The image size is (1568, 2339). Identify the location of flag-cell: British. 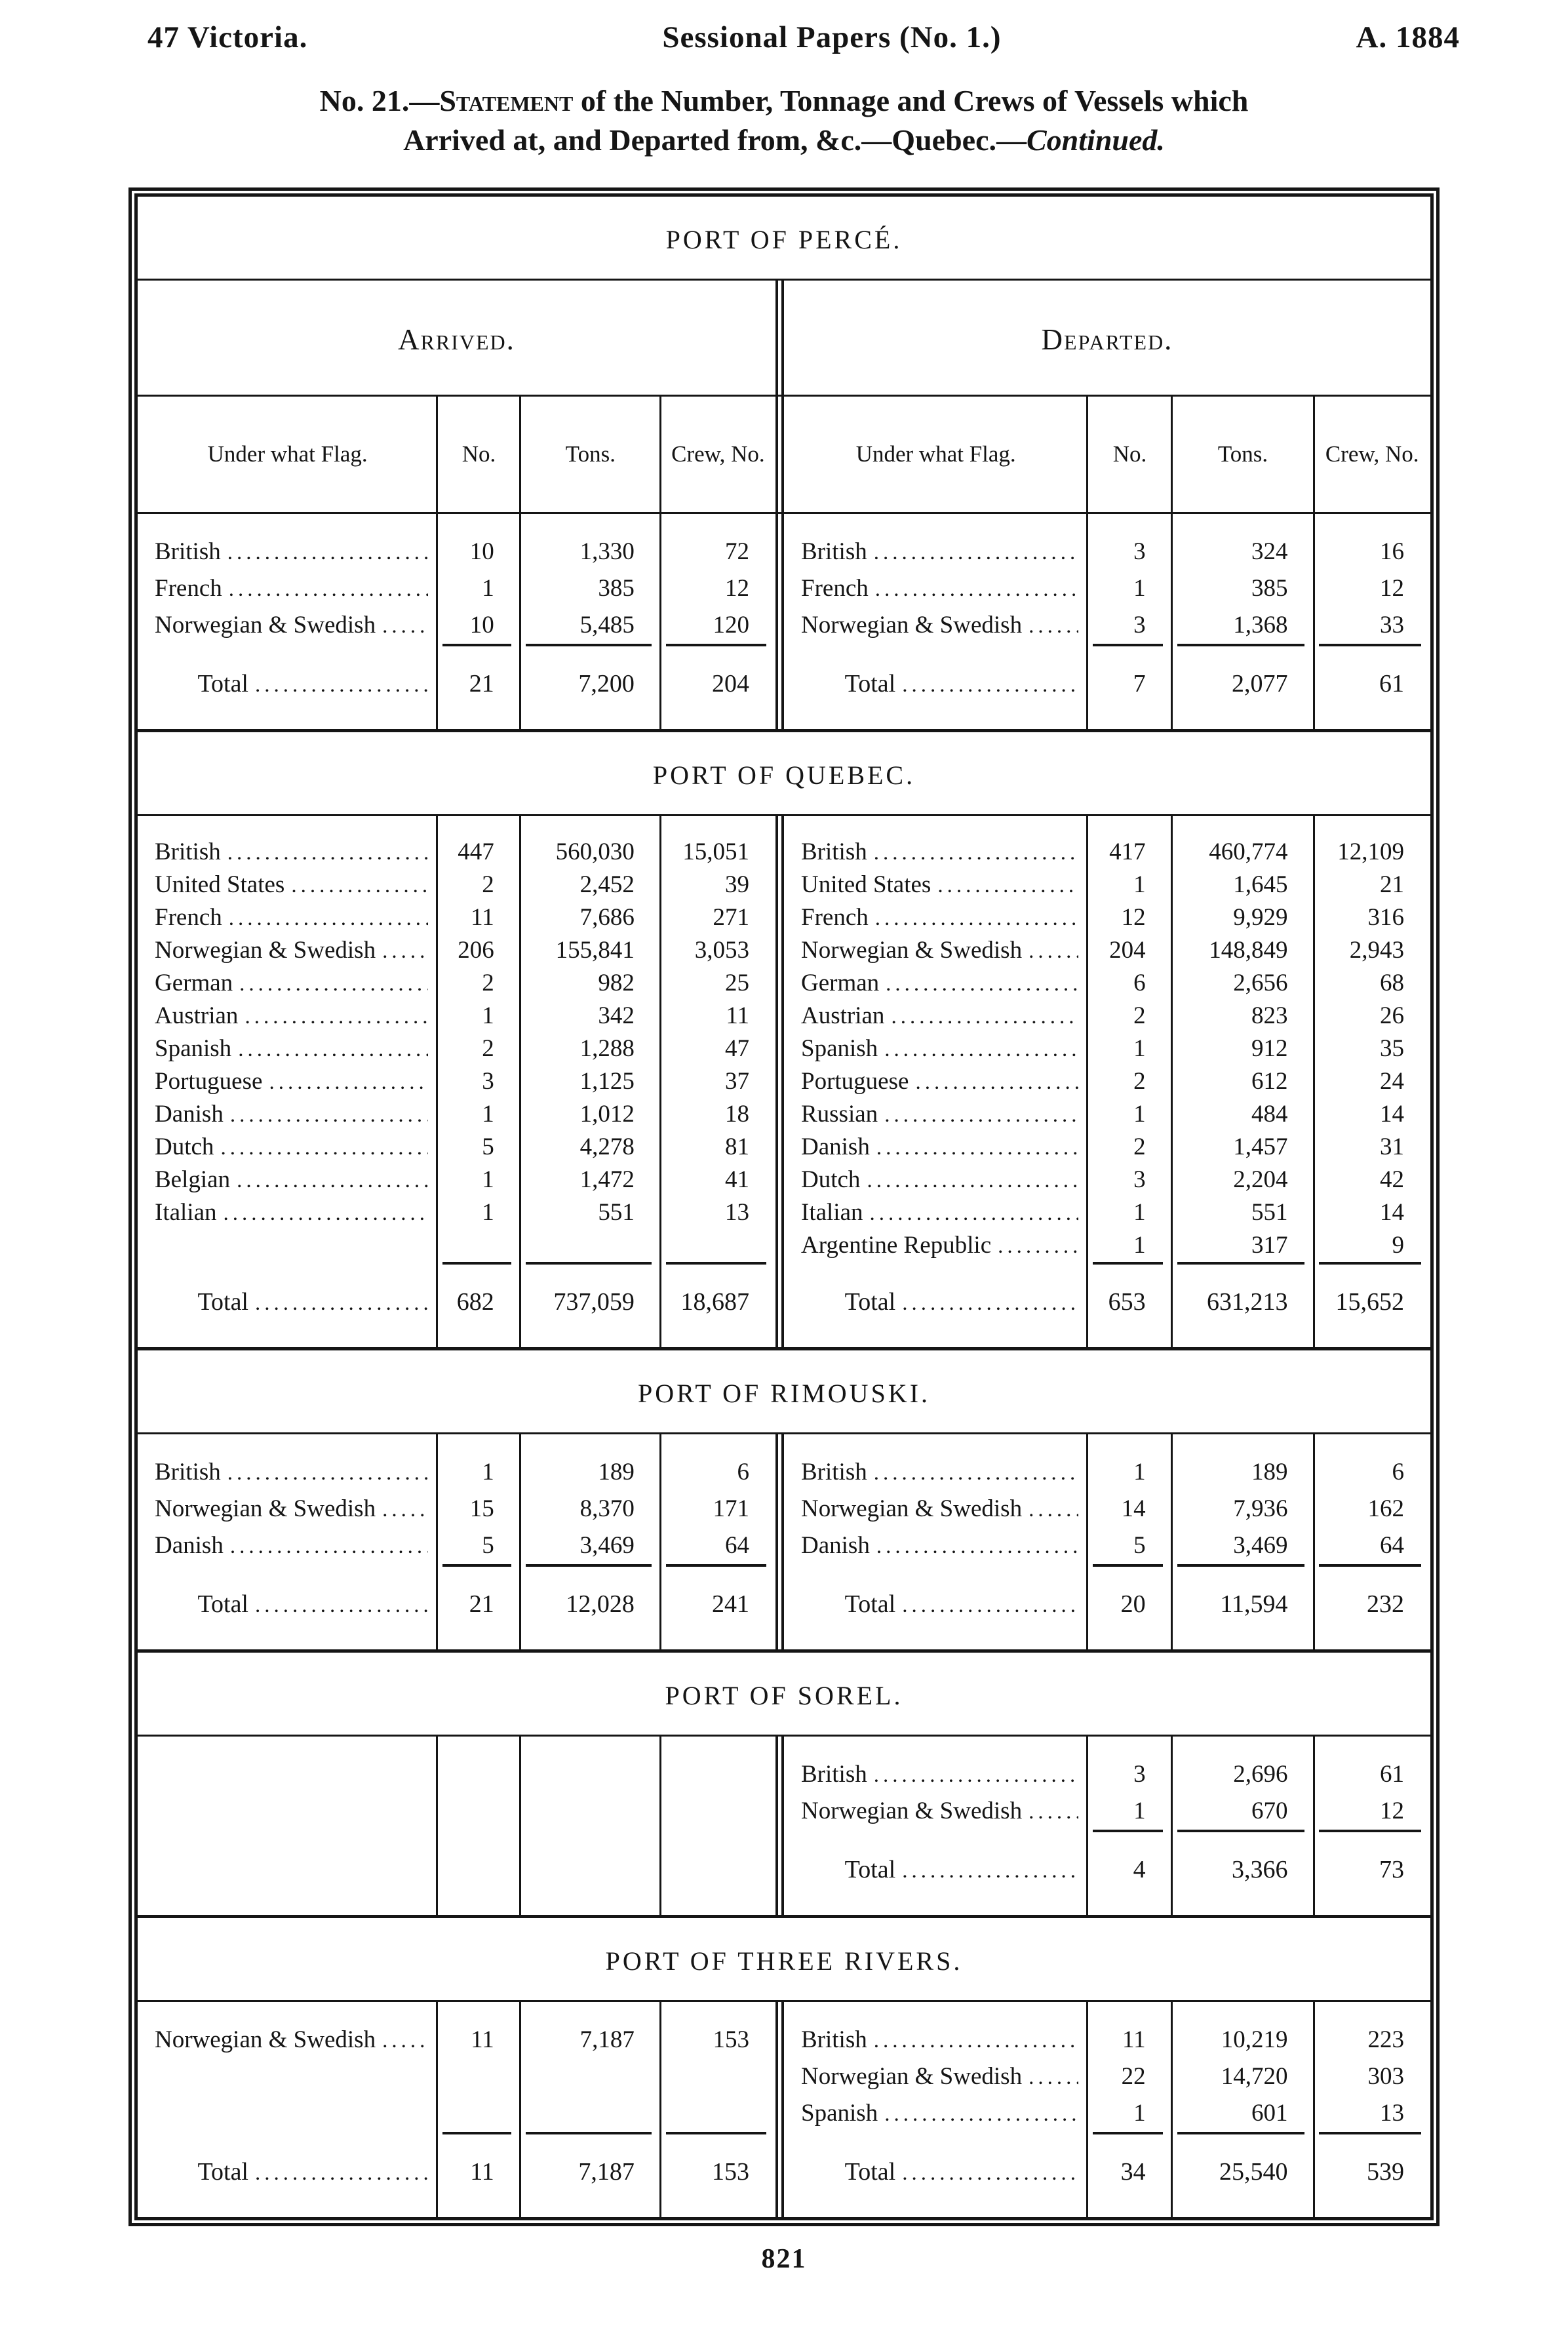
(936, 1472).